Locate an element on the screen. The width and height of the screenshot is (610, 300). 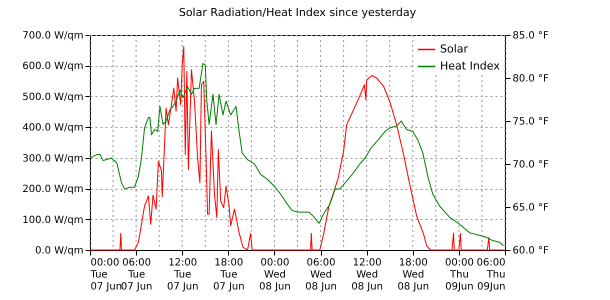
y2-tick-label: 85.0 °F is located at coordinates (530, 36).